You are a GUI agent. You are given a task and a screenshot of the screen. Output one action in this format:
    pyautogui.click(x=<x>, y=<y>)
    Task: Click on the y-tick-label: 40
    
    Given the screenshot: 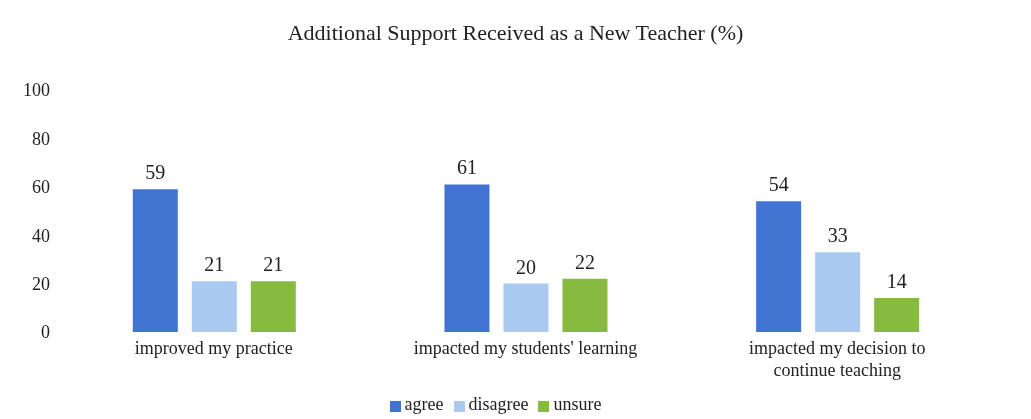 What is the action you would take?
    pyautogui.click(x=41, y=235)
    